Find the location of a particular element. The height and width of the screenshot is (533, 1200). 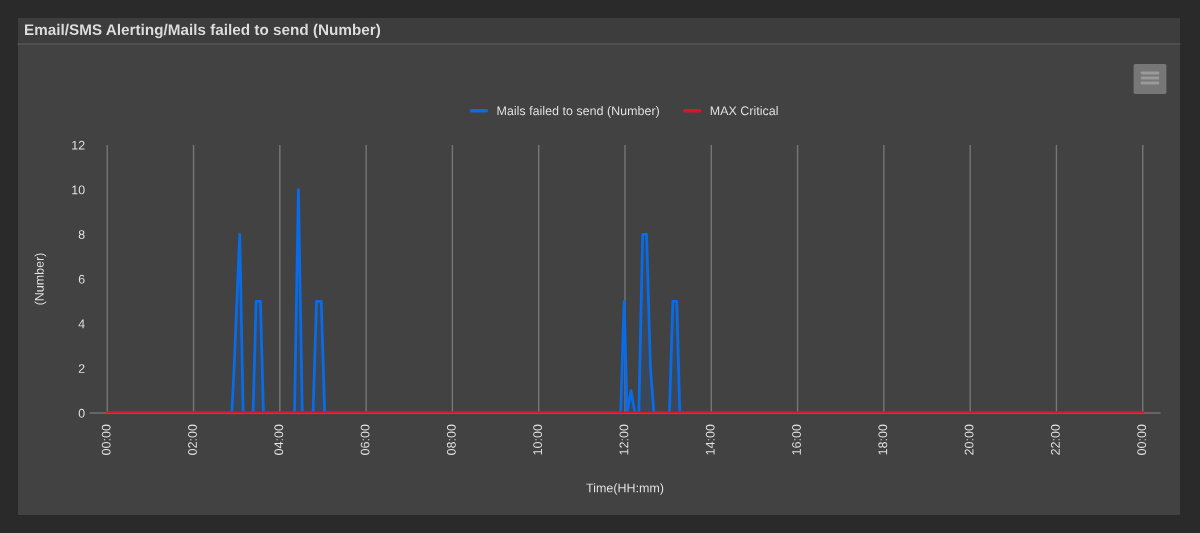

x-tick-label: 10:00 is located at coordinates (538, 439).